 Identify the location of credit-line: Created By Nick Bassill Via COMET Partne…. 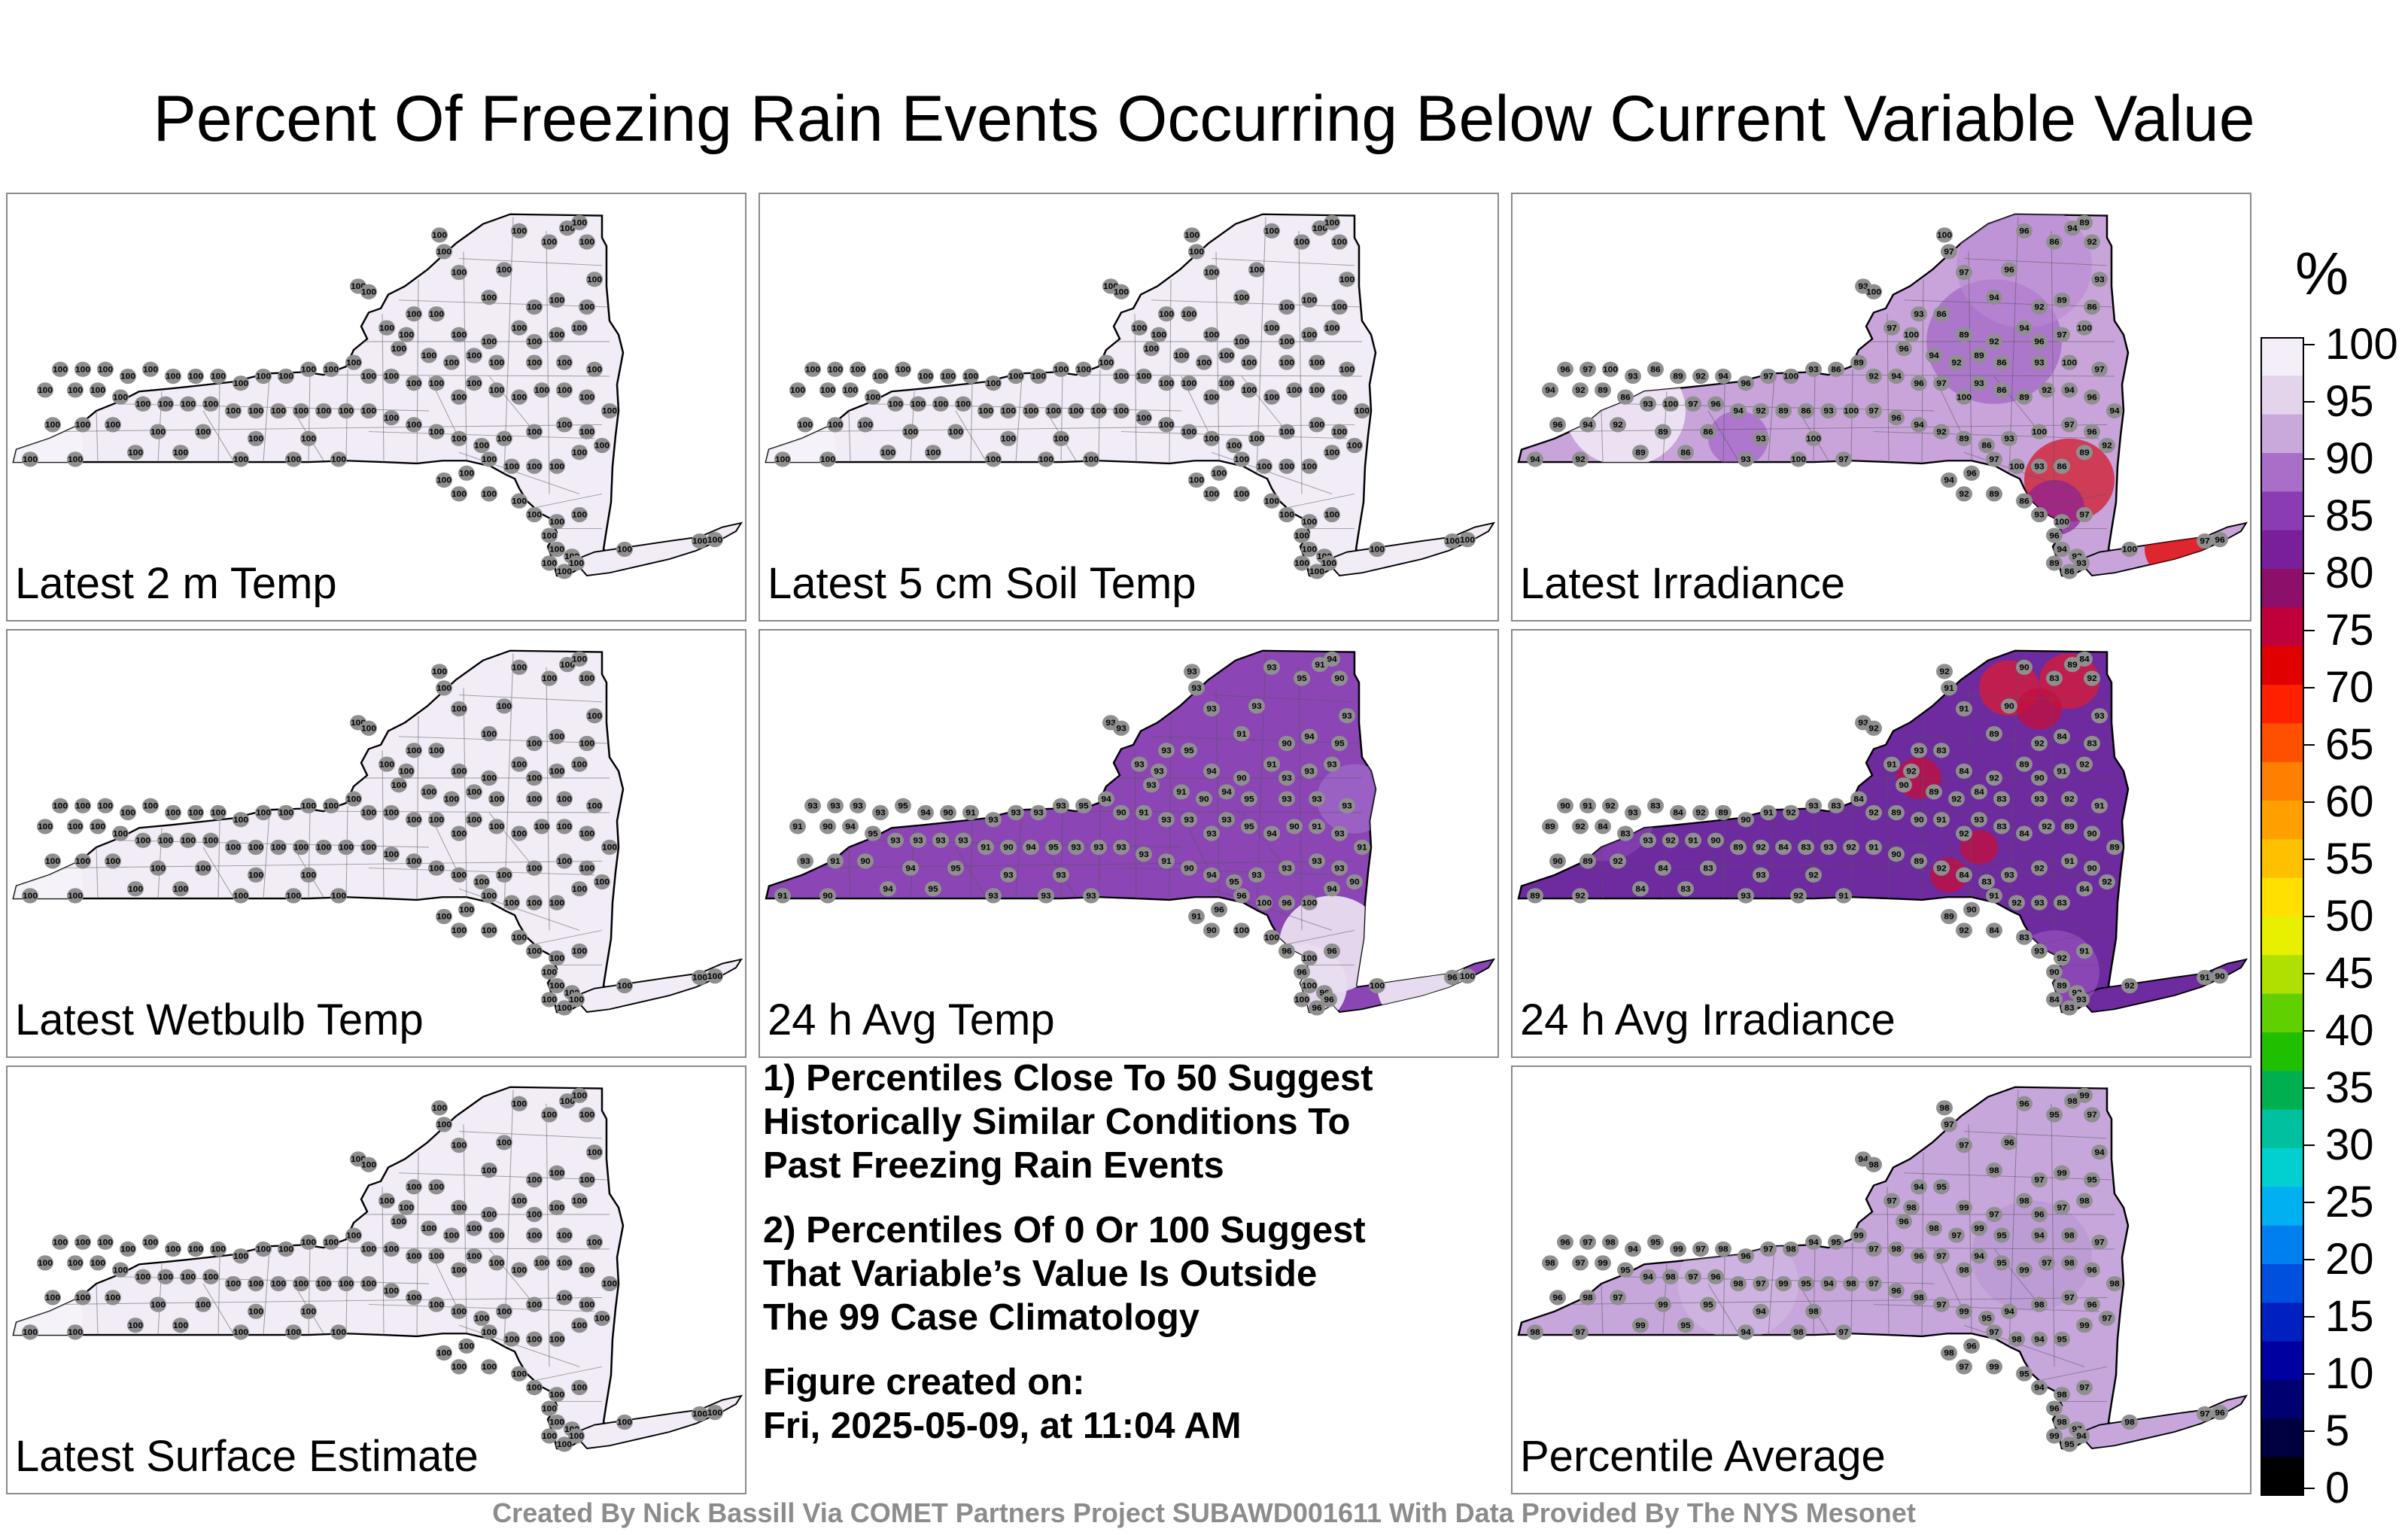
(1204, 1512).